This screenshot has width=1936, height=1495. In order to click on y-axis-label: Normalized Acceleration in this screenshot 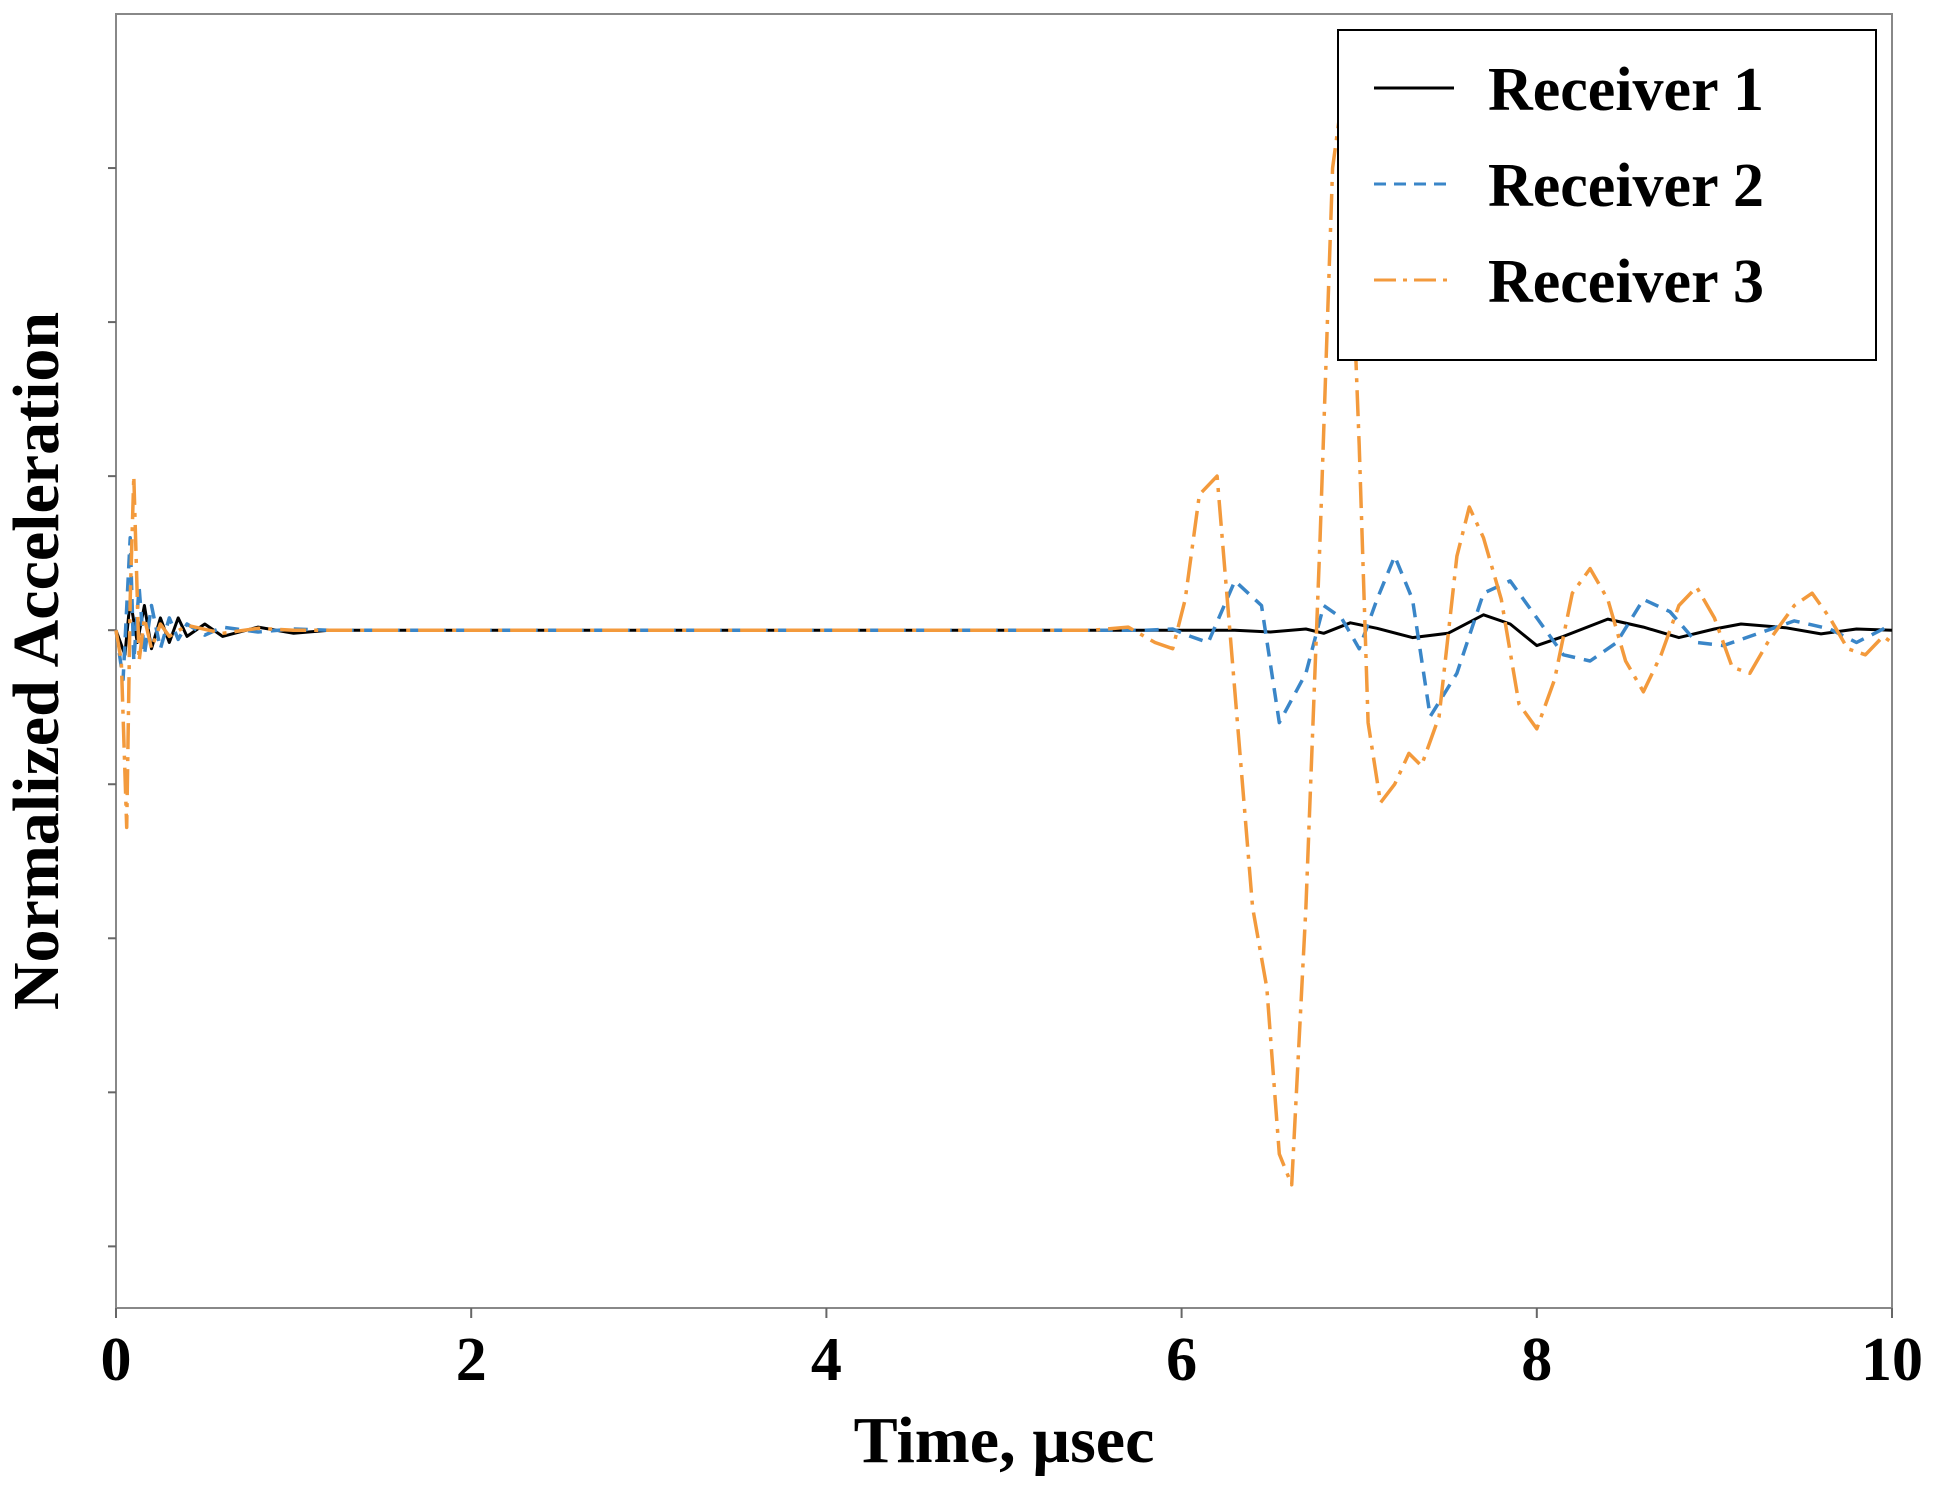, I will do `click(36, 661)`.